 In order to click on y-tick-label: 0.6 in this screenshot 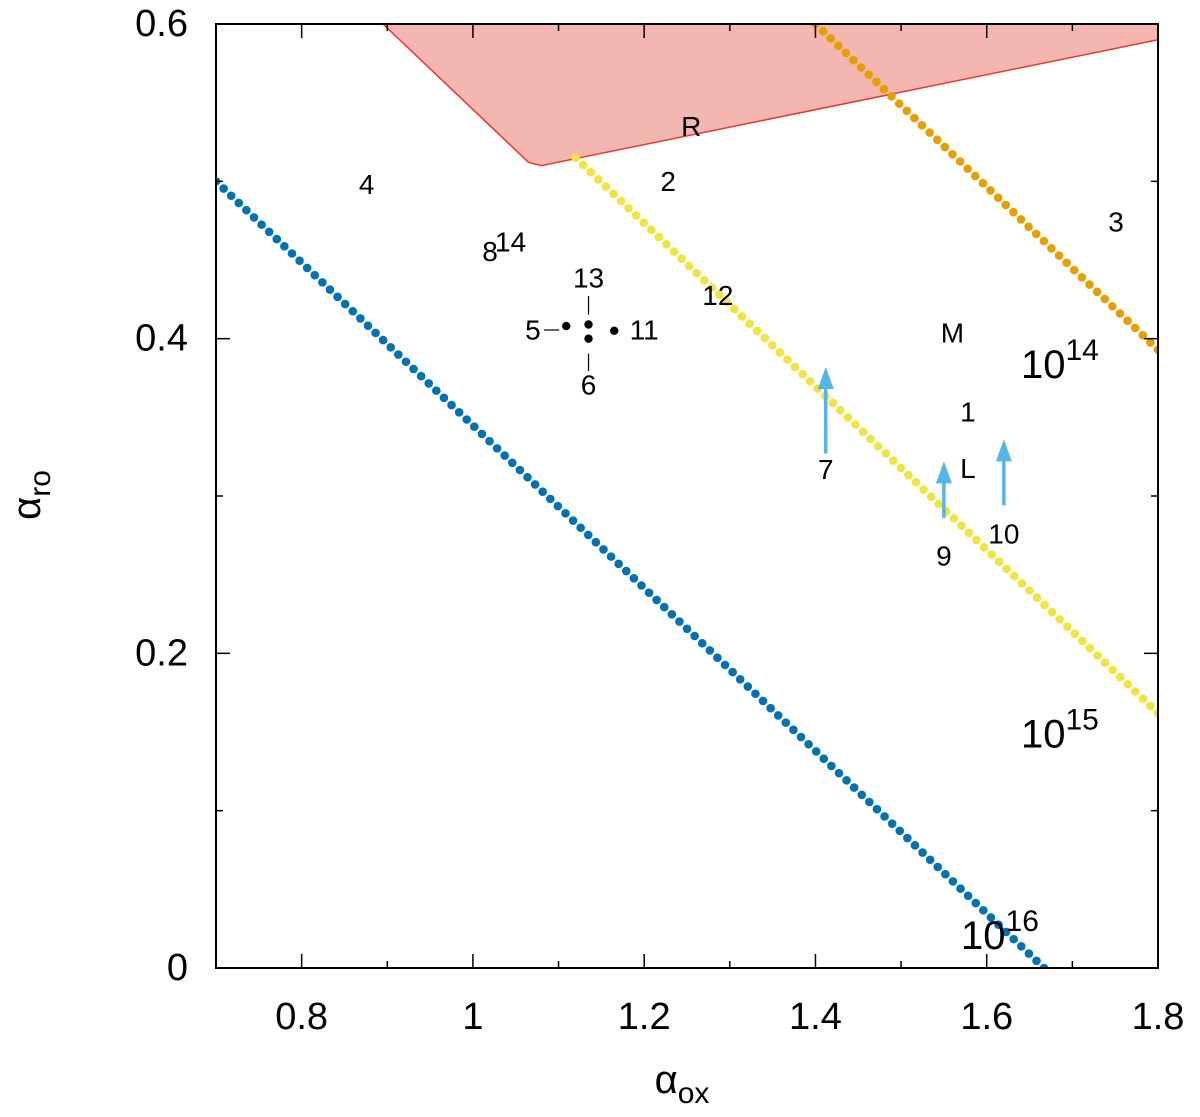, I will do `click(161, 24)`.